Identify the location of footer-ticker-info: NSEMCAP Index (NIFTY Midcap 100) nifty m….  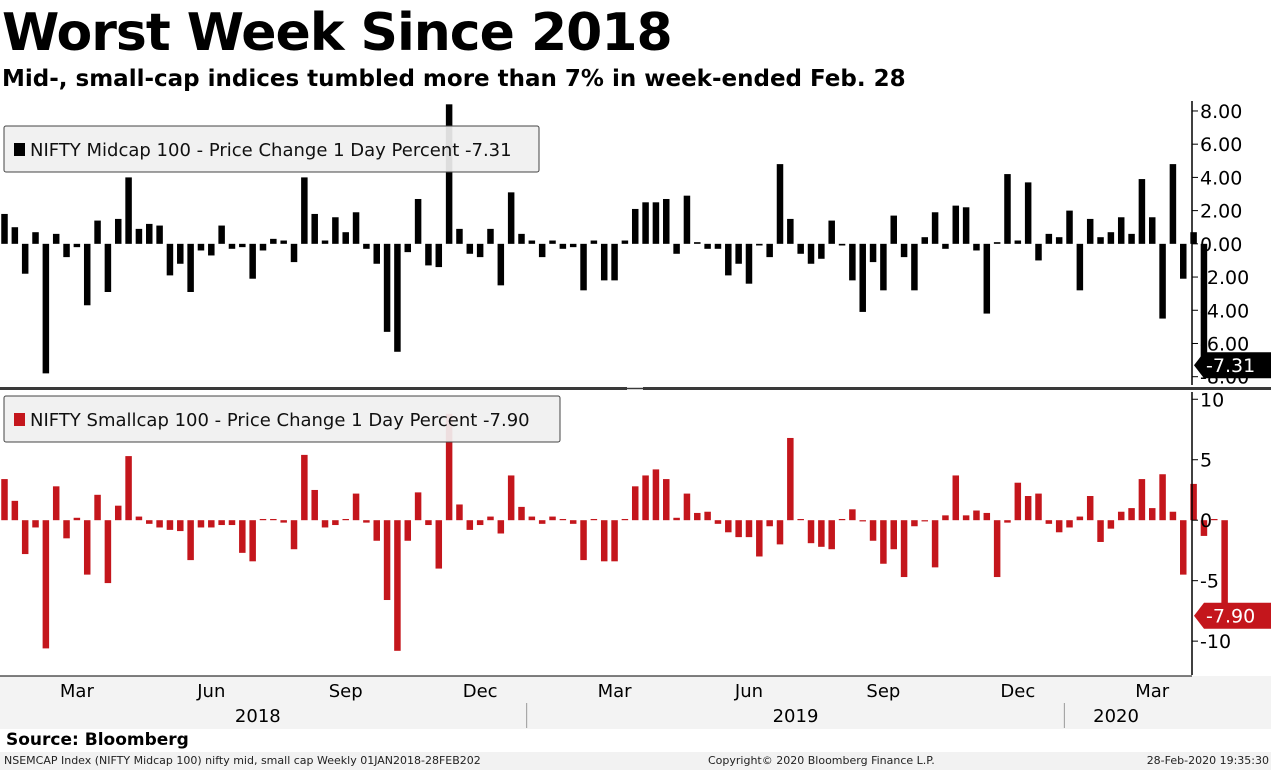
(242, 760).